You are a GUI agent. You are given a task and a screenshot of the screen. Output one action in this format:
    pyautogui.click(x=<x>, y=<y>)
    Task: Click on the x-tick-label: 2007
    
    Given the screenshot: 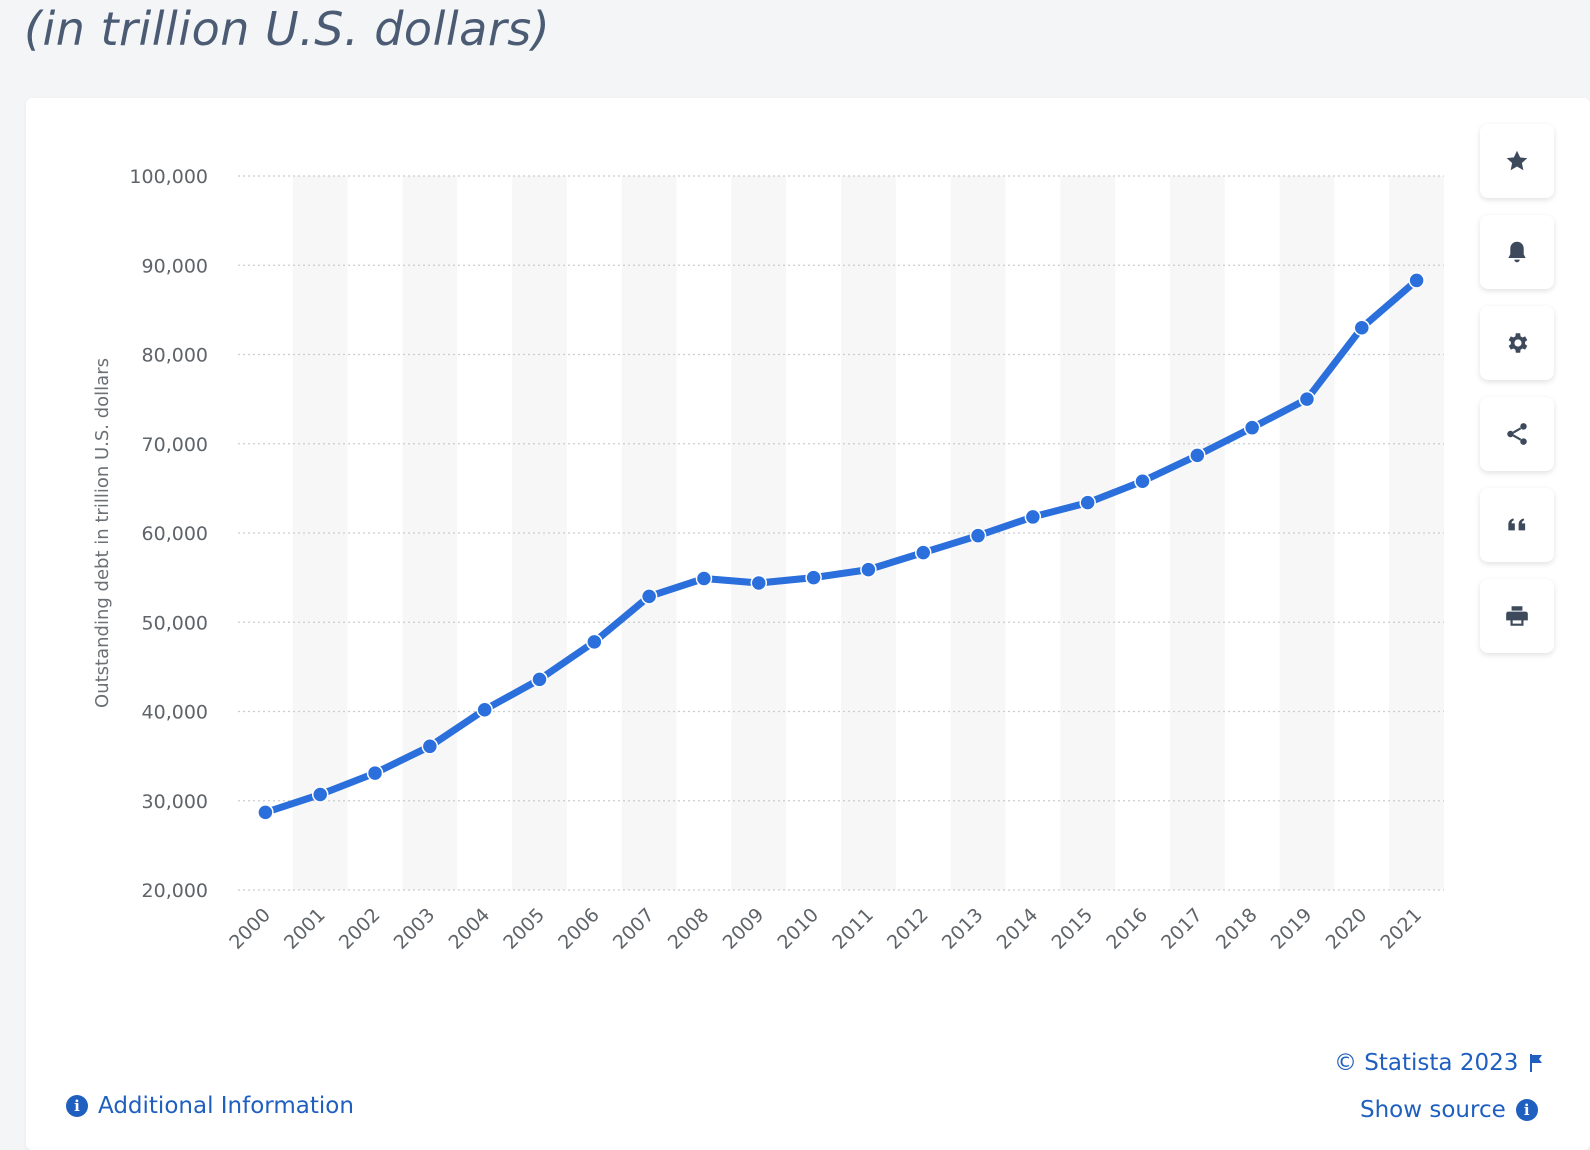 What is the action you would take?
    pyautogui.click(x=634, y=929)
    